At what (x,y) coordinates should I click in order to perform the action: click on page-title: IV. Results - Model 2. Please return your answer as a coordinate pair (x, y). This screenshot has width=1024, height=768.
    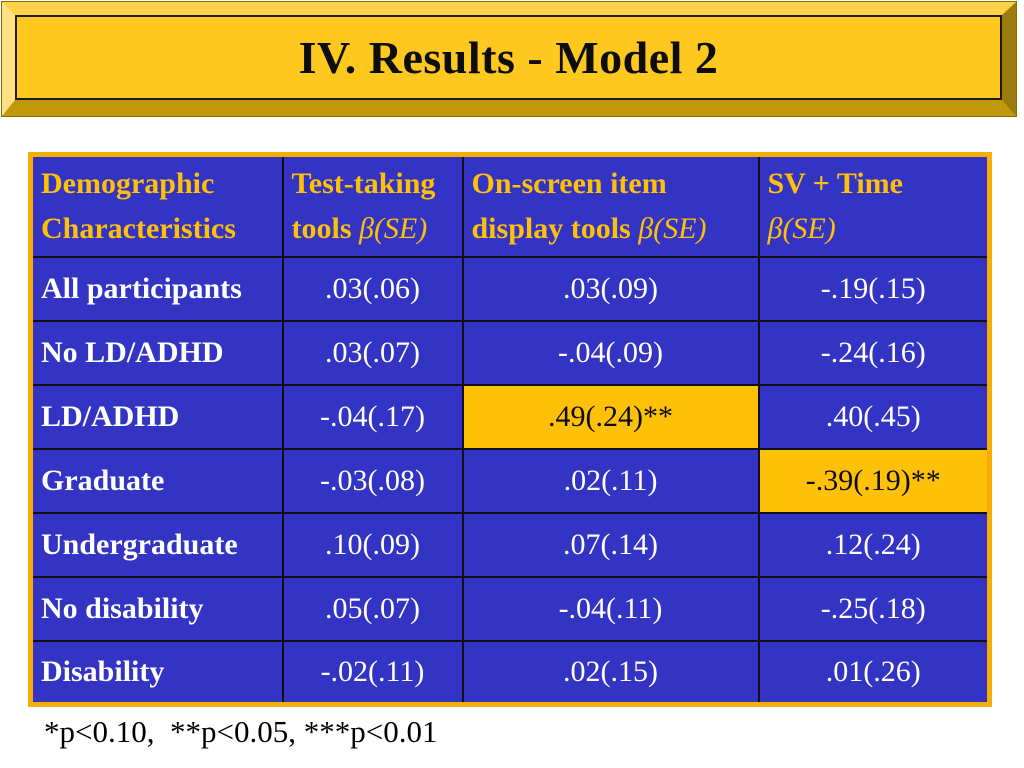
    Looking at the image, I should click on (508, 57).